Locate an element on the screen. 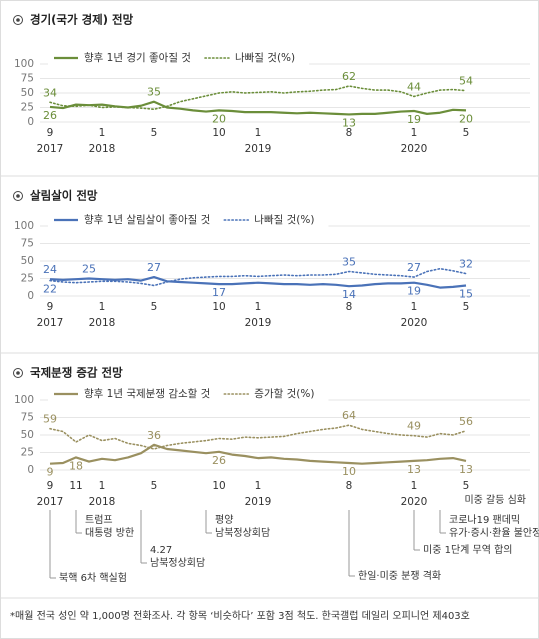 The height and width of the screenshot is (639, 539). legend: 향후 1년 경기 좋아질 것 나빠질 것(%) is located at coordinates (179, 58).